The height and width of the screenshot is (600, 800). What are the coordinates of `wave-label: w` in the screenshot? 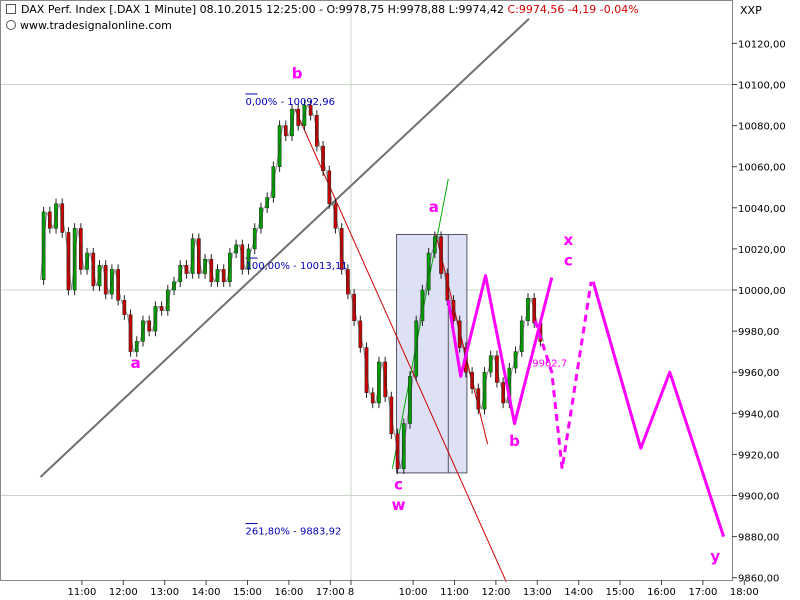 It's located at (399, 505).